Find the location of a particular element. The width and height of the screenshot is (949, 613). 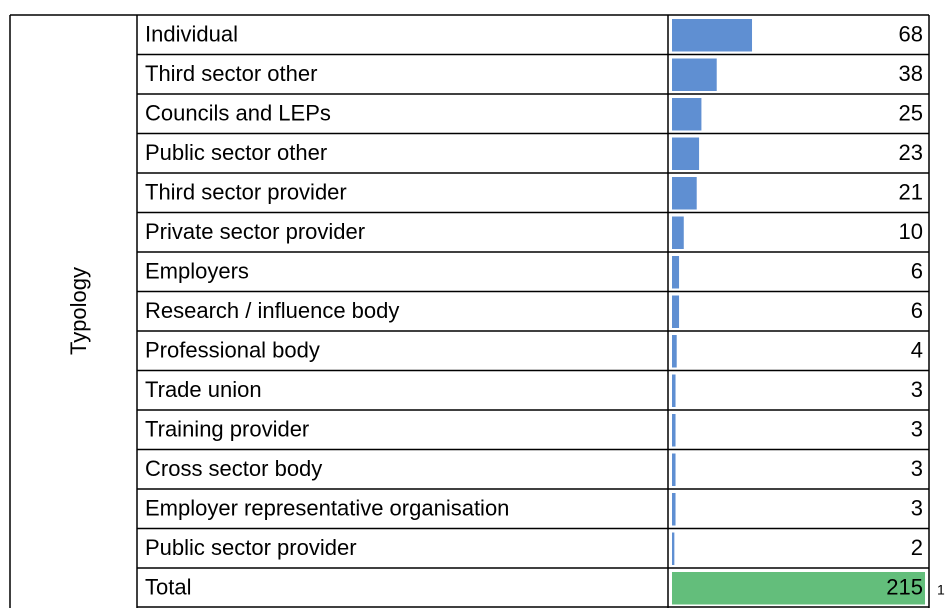

row-value: 4 is located at coordinates (917, 350).